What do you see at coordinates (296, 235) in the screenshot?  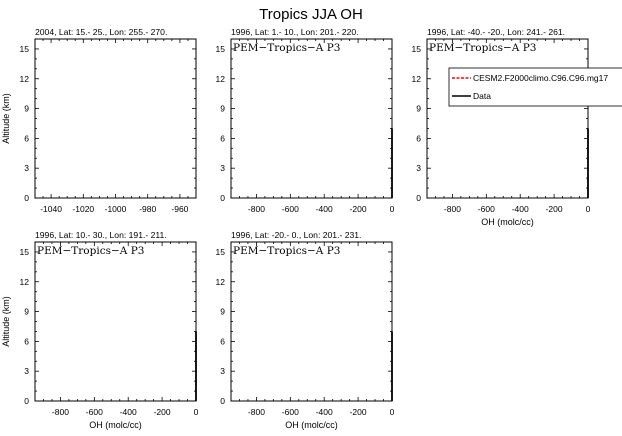 I see `panel-title: 1996, Lat: -20.- 0., Lon: 201.- 231.` at bounding box center [296, 235].